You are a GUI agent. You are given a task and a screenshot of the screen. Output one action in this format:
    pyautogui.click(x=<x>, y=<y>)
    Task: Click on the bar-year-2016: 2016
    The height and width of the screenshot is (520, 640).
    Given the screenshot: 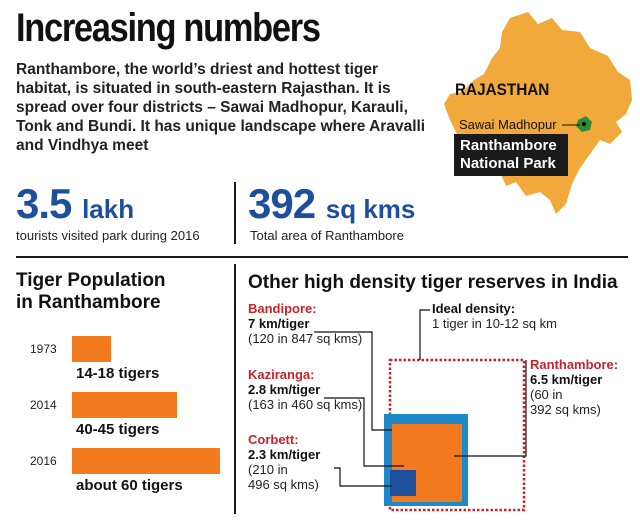 What is the action you would take?
    pyautogui.click(x=43, y=461)
    